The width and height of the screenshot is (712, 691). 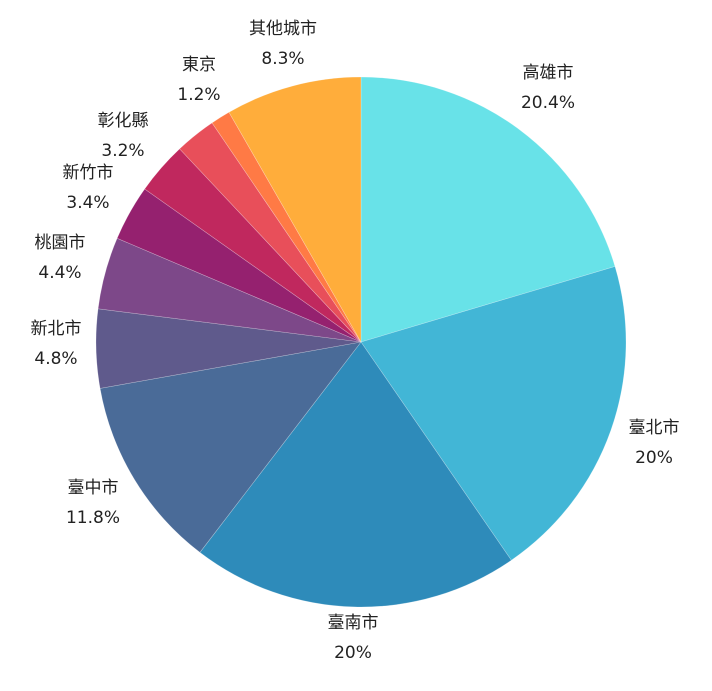 I want to click on slice-value-label: 8.3%, so click(x=282, y=59).